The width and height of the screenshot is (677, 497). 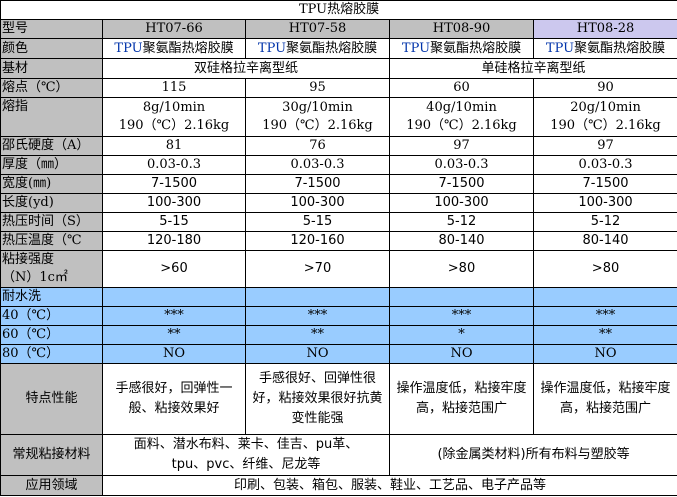 What do you see at coordinates (317, 117) in the screenshot?
I see `cell: 30g/10min 190（℃）2.16kg` at bounding box center [317, 117].